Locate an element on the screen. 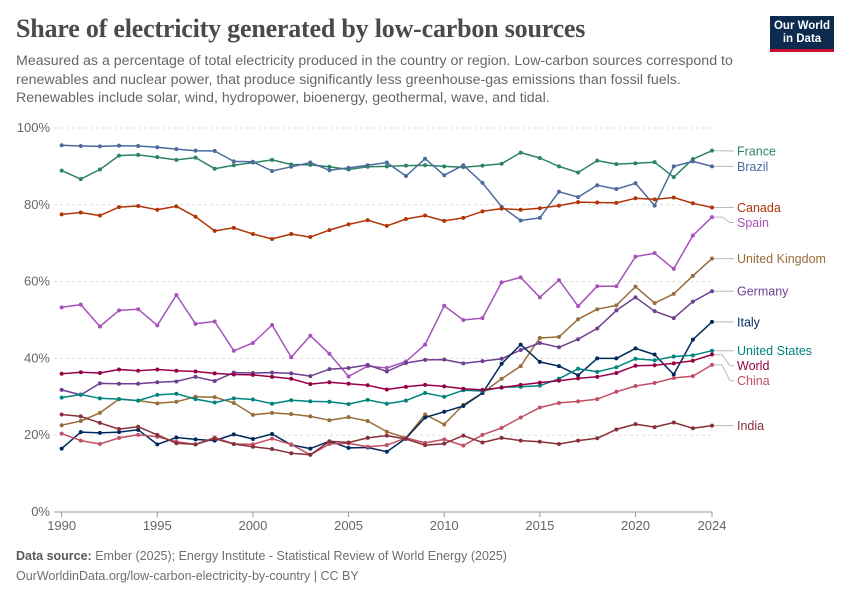 The width and height of the screenshot is (850, 600). point-china-1993 is located at coordinates (119, 437).